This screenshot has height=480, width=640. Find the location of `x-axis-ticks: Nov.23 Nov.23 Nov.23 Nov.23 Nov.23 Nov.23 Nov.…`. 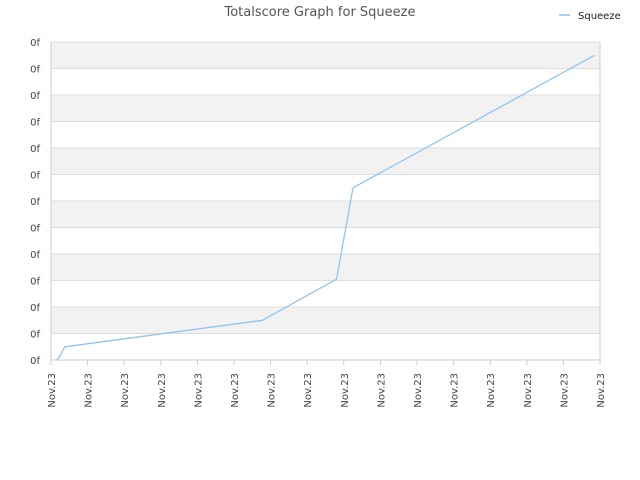

x-axis-ticks: Nov.23 Nov.23 Nov.23 Nov.23 Nov.23 Nov.23 Nov.… is located at coordinates (327, 384).